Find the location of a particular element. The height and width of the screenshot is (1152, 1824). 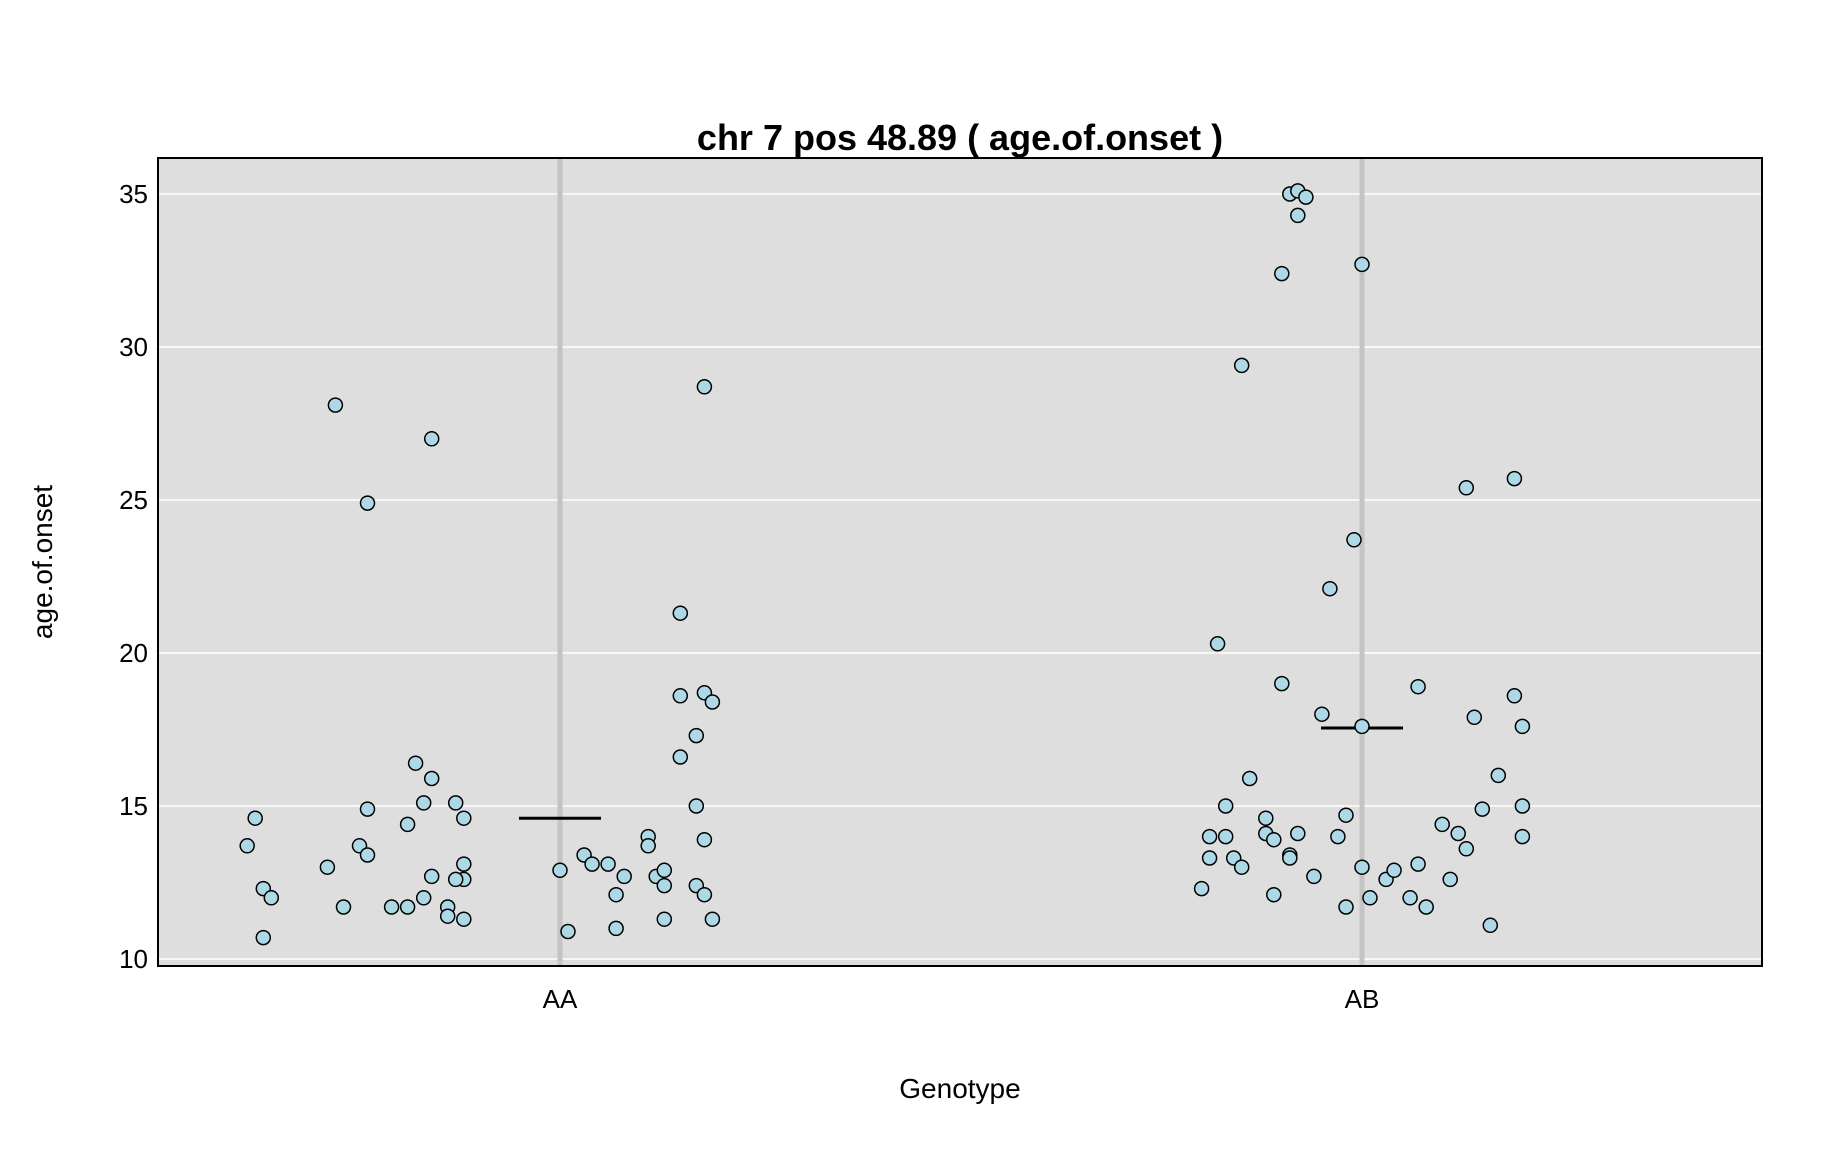

y-tick-label: 25 is located at coordinates (133, 500).